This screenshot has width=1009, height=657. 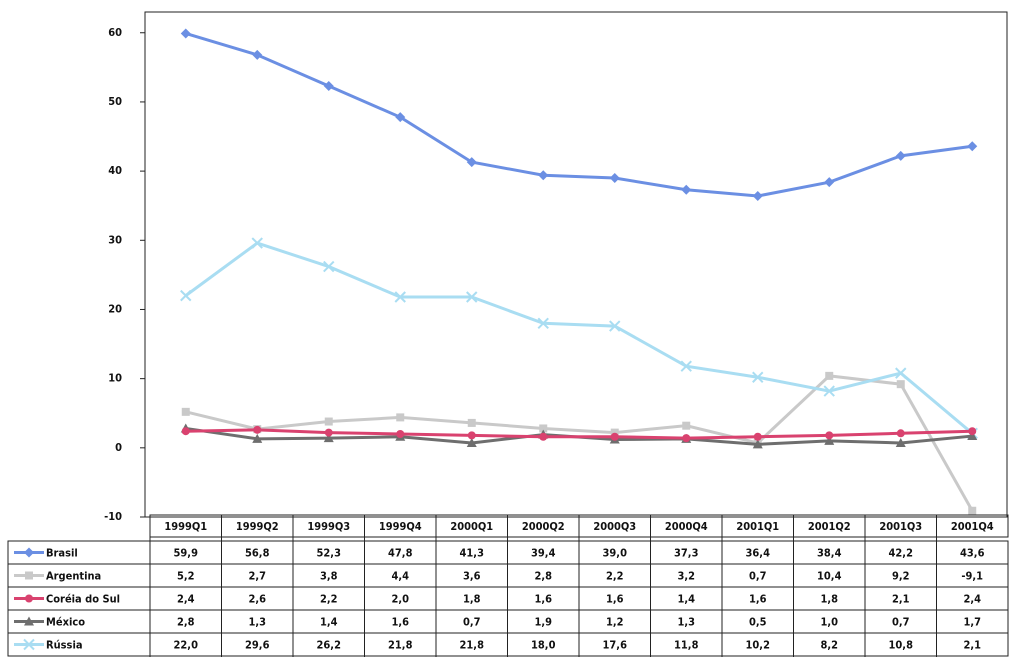 What do you see at coordinates (115, 378) in the screenshot?
I see `y-tick-label: 10` at bounding box center [115, 378].